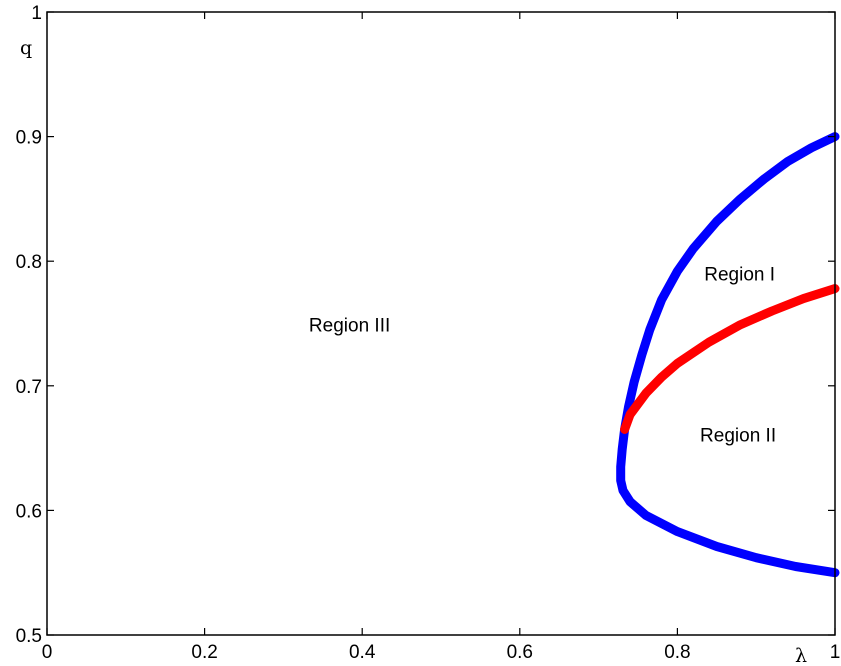 The width and height of the screenshot is (841, 666). What do you see at coordinates (204, 652) in the screenshot?
I see `x-tick-label: 0.2` at bounding box center [204, 652].